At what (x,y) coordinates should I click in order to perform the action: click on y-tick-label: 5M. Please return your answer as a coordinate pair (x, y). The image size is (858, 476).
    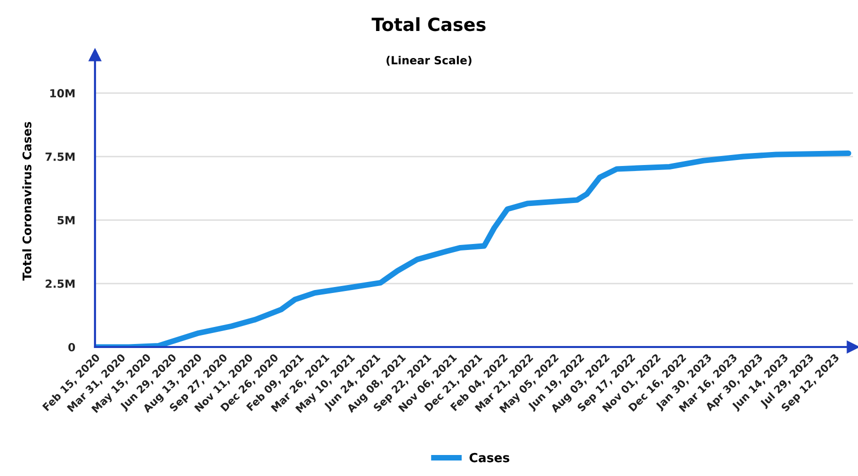
    Looking at the image, I should click on (66, 220).